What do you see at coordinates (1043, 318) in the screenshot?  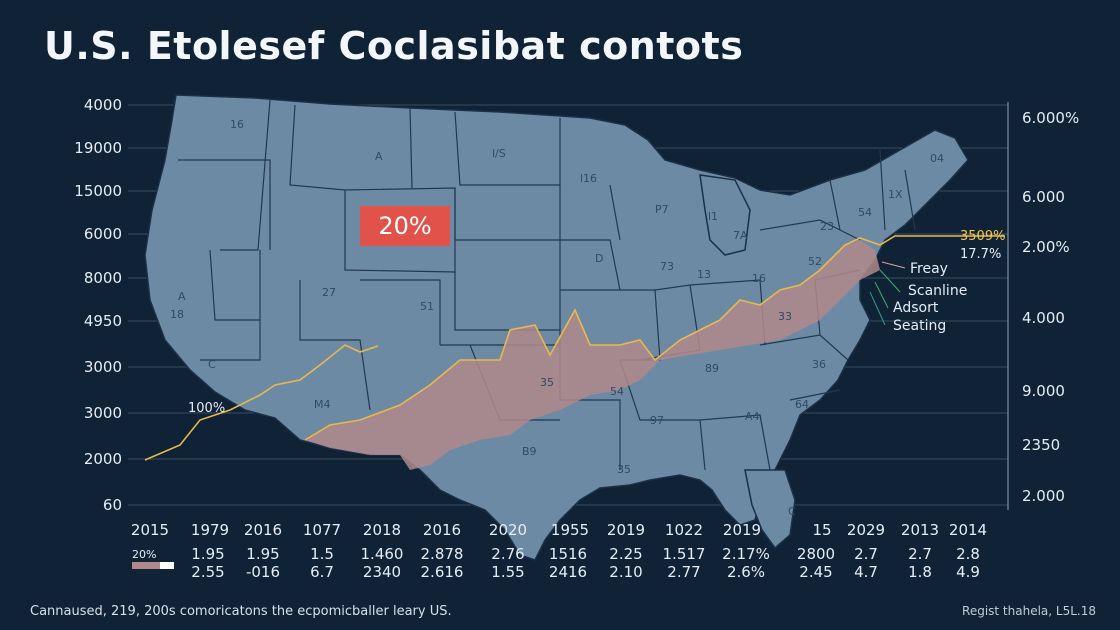 I see `right-axis-label: 4.000` at bounding box center [1043, 318].